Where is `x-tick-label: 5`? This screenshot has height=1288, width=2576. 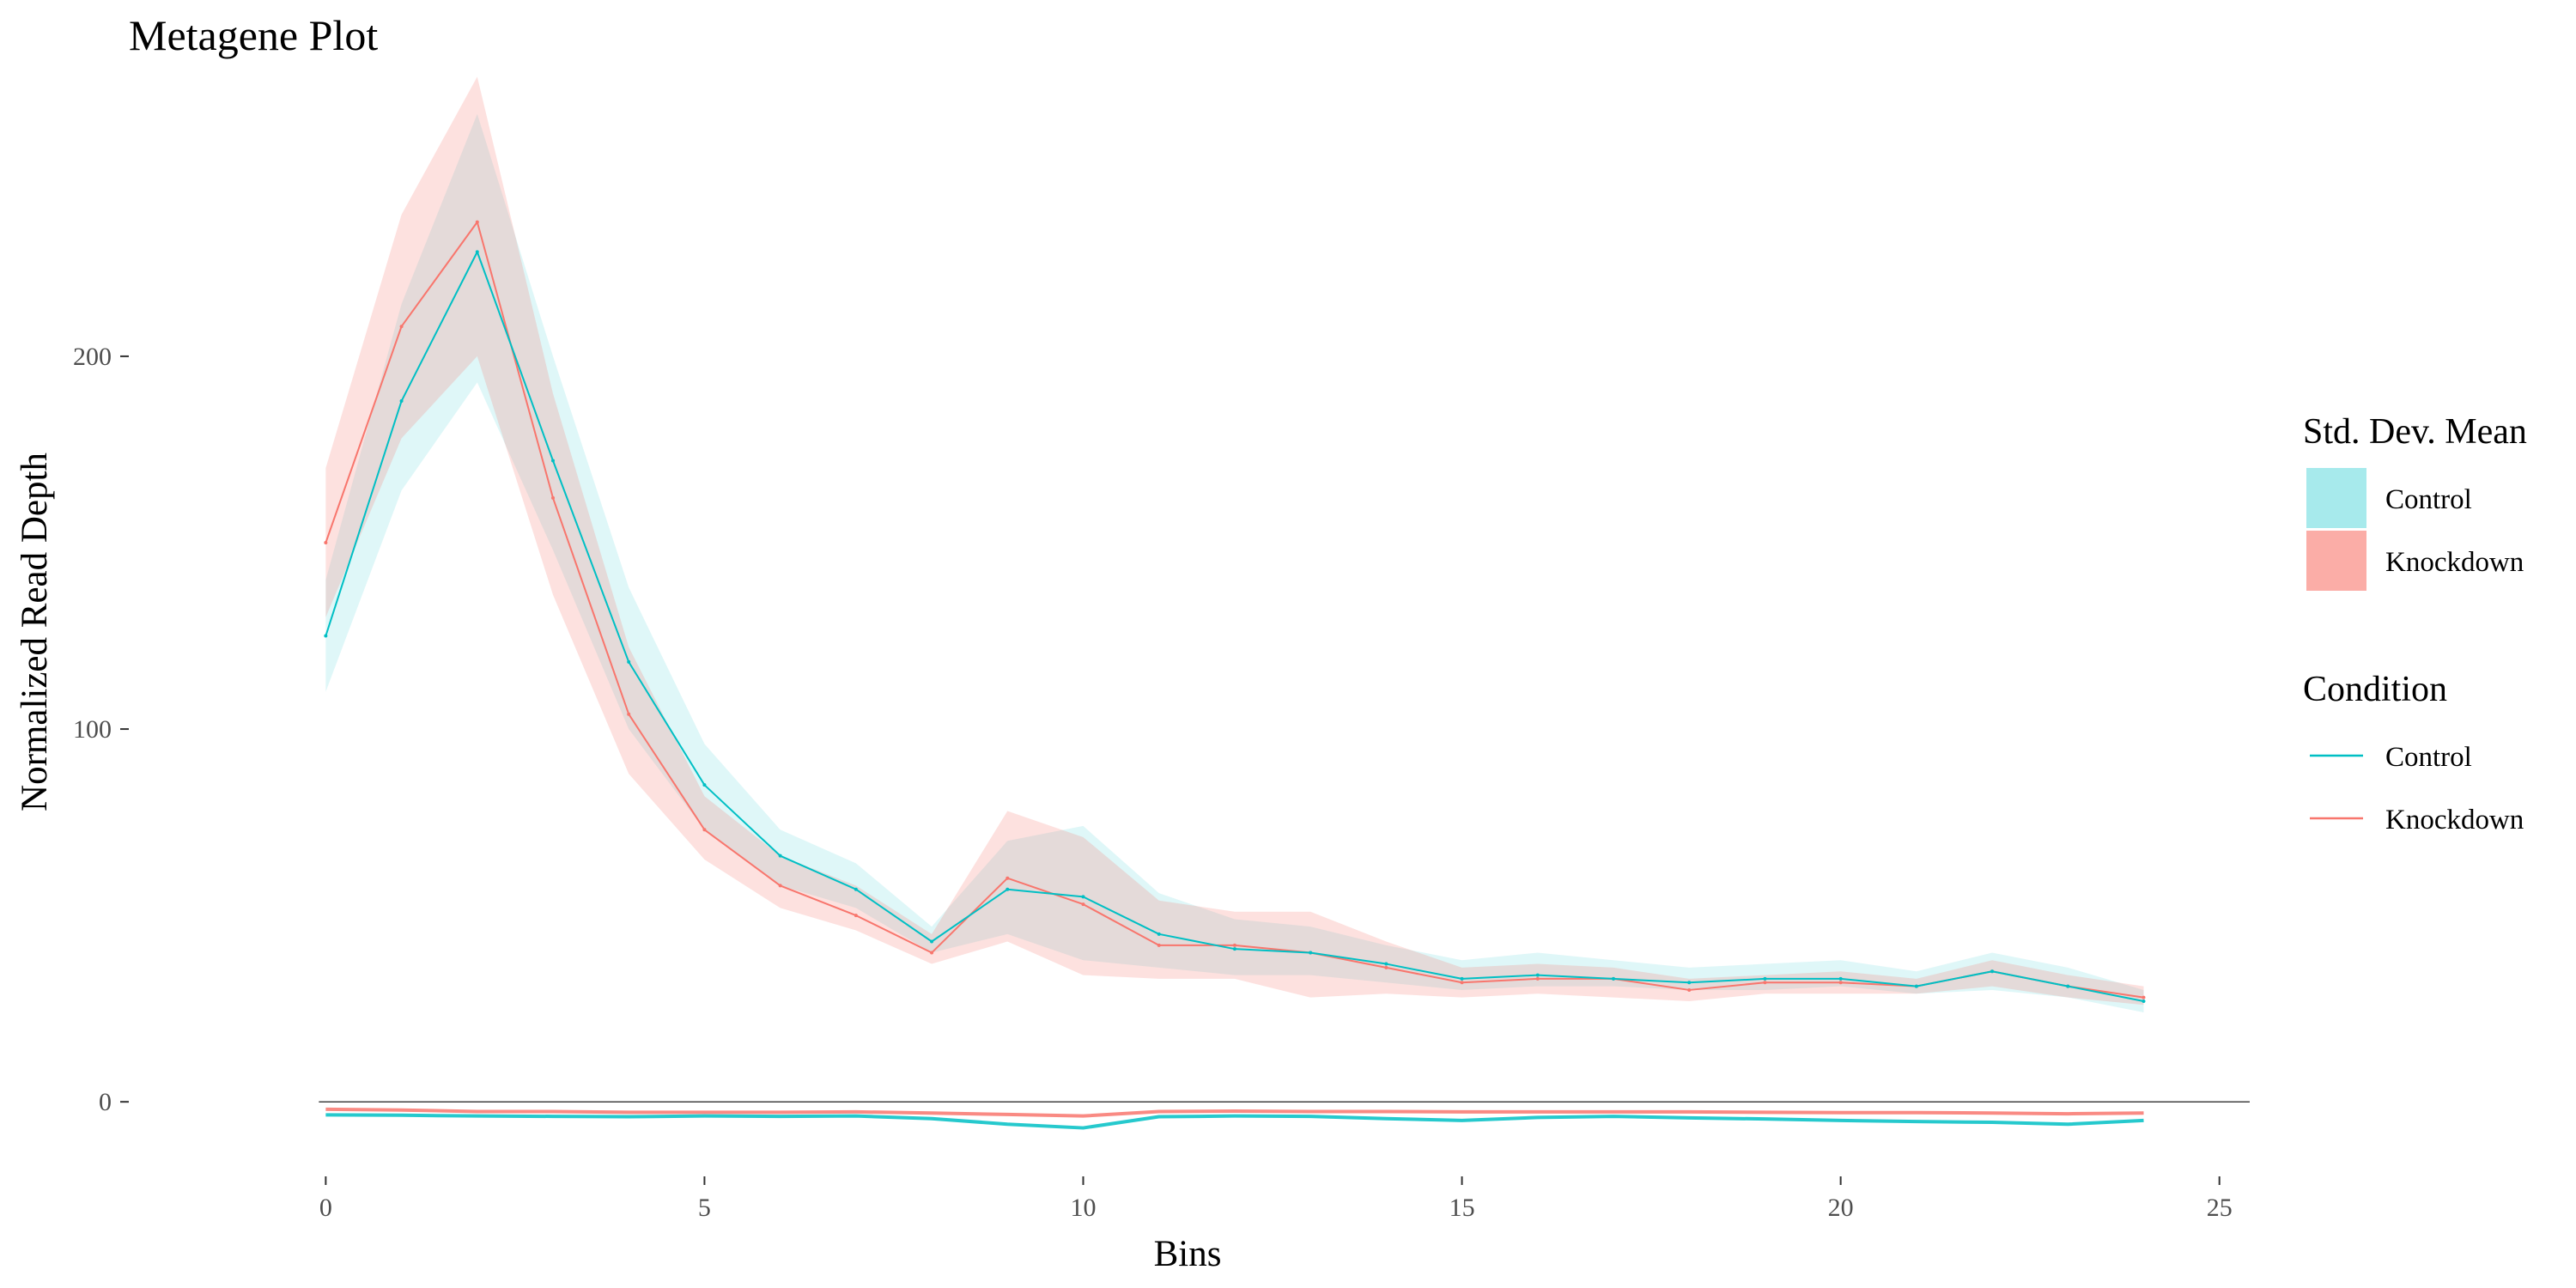 x-tick-label: 5 is located at coordinates (704, 1208).